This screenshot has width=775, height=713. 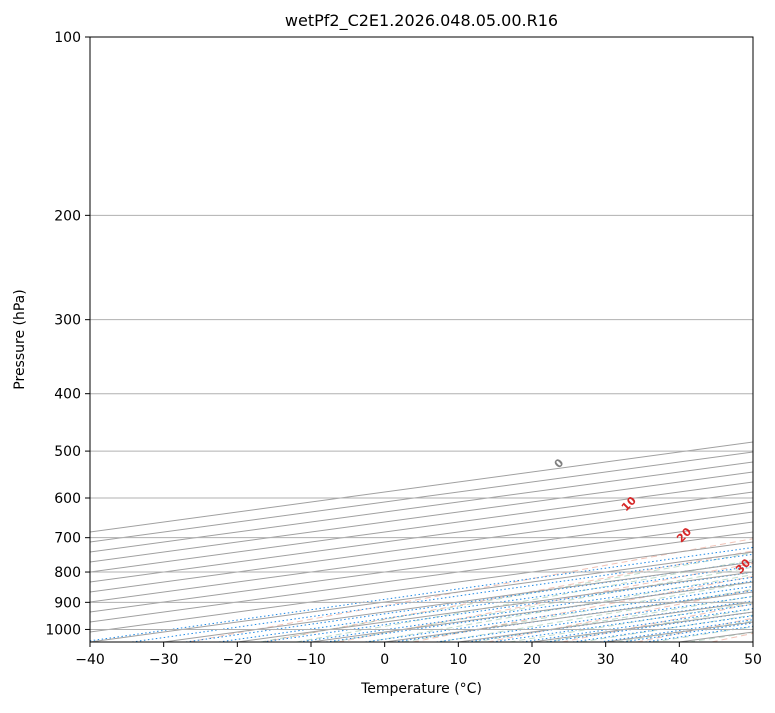 I want to click on x-tick-label: 20, so click(x=532, y=660).